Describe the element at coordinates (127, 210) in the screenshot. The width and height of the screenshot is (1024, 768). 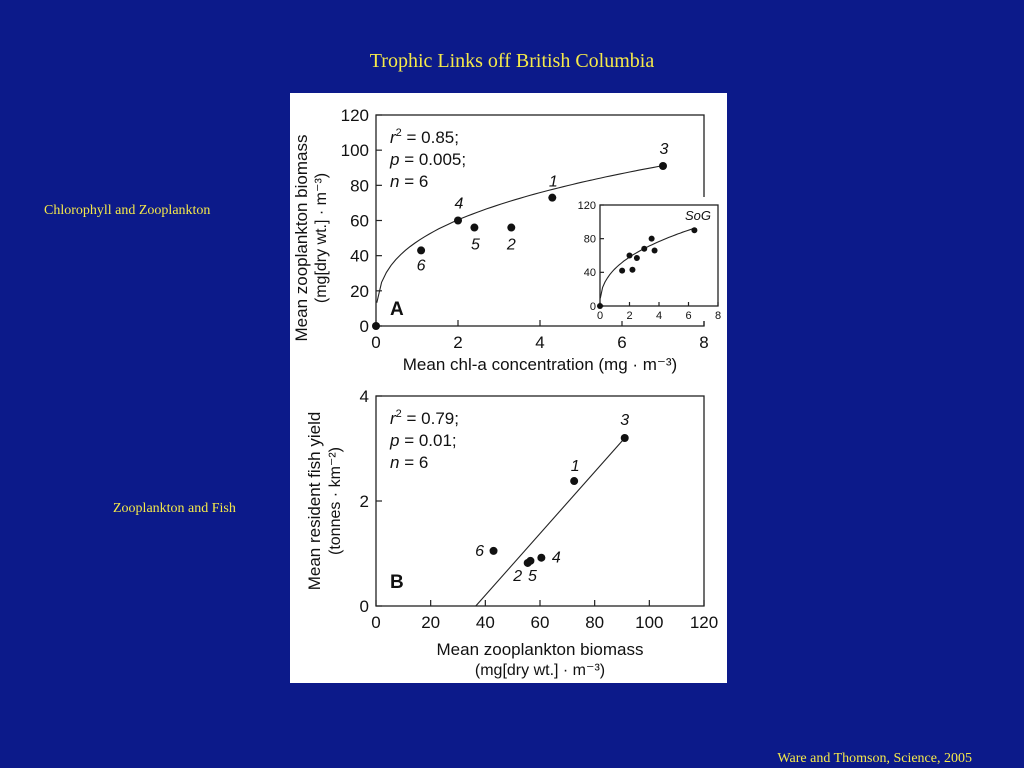
I see `label-chlorophyll-zooplankton: Chlorophyll and Zooplankton` at that location.